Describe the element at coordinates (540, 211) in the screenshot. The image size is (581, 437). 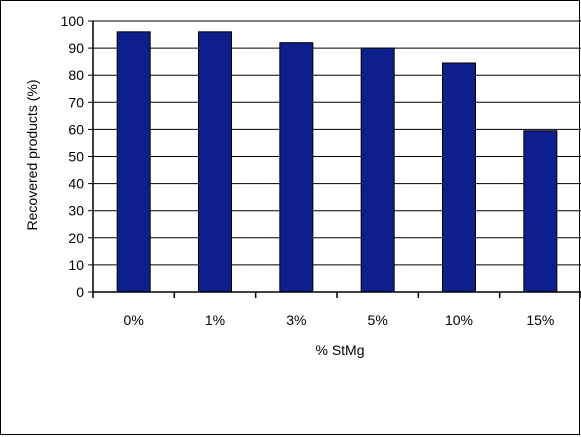
I see `bar-15pct` at that location.